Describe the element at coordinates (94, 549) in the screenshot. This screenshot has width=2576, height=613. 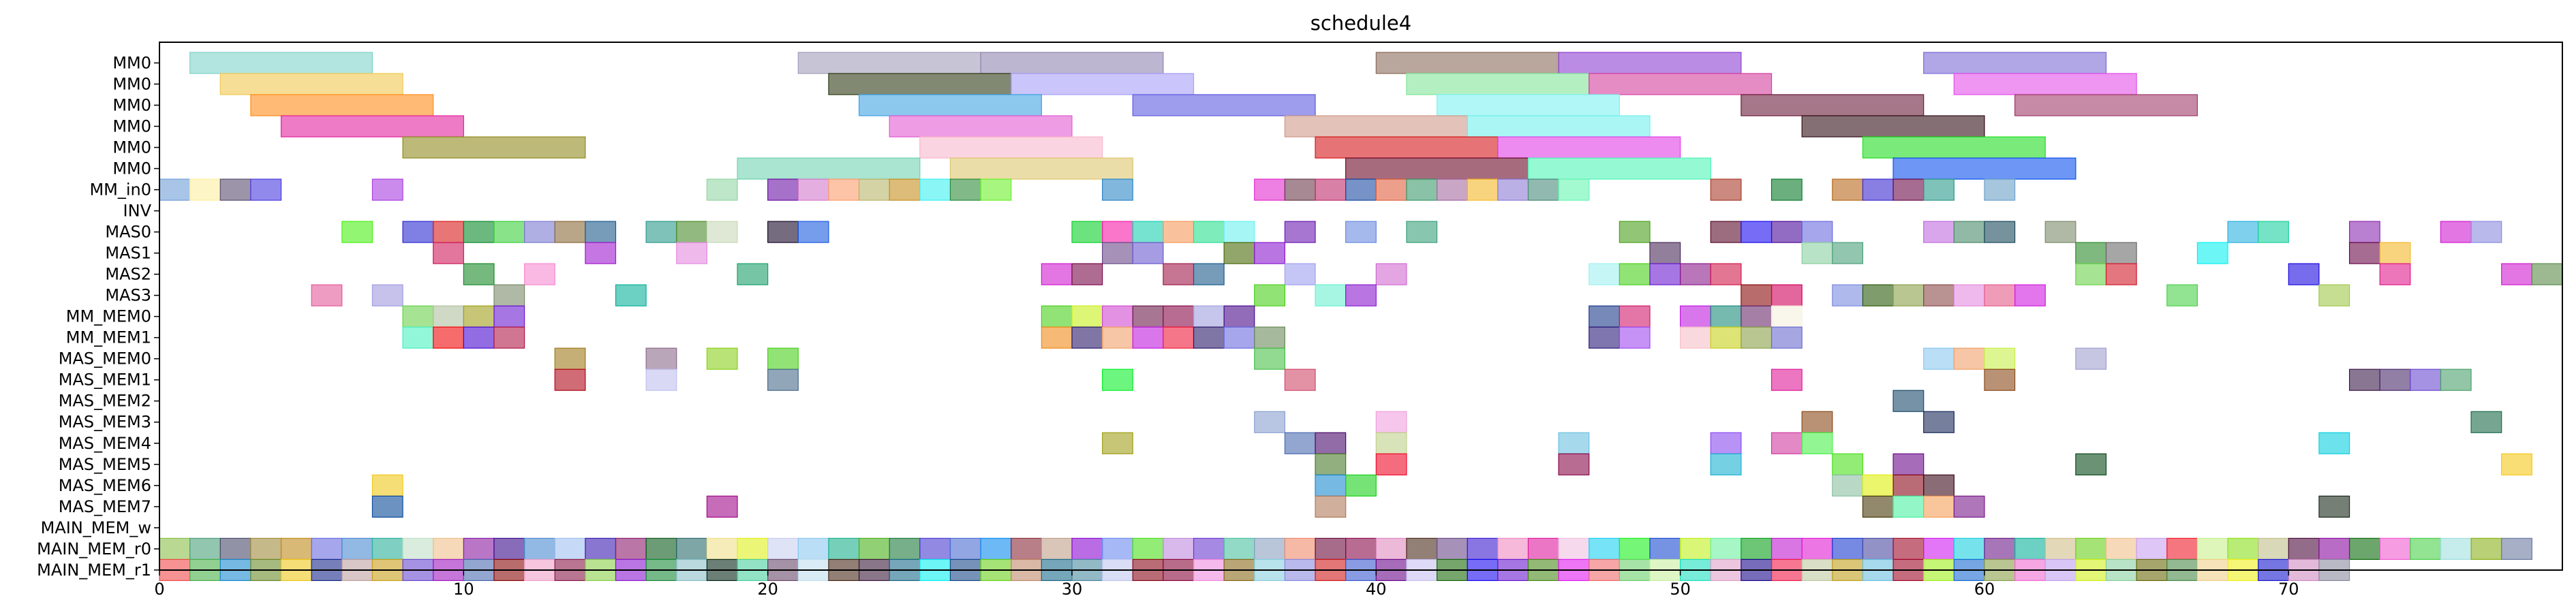
I see `y-tick-label: MAIN_MEM_r0` at that location.